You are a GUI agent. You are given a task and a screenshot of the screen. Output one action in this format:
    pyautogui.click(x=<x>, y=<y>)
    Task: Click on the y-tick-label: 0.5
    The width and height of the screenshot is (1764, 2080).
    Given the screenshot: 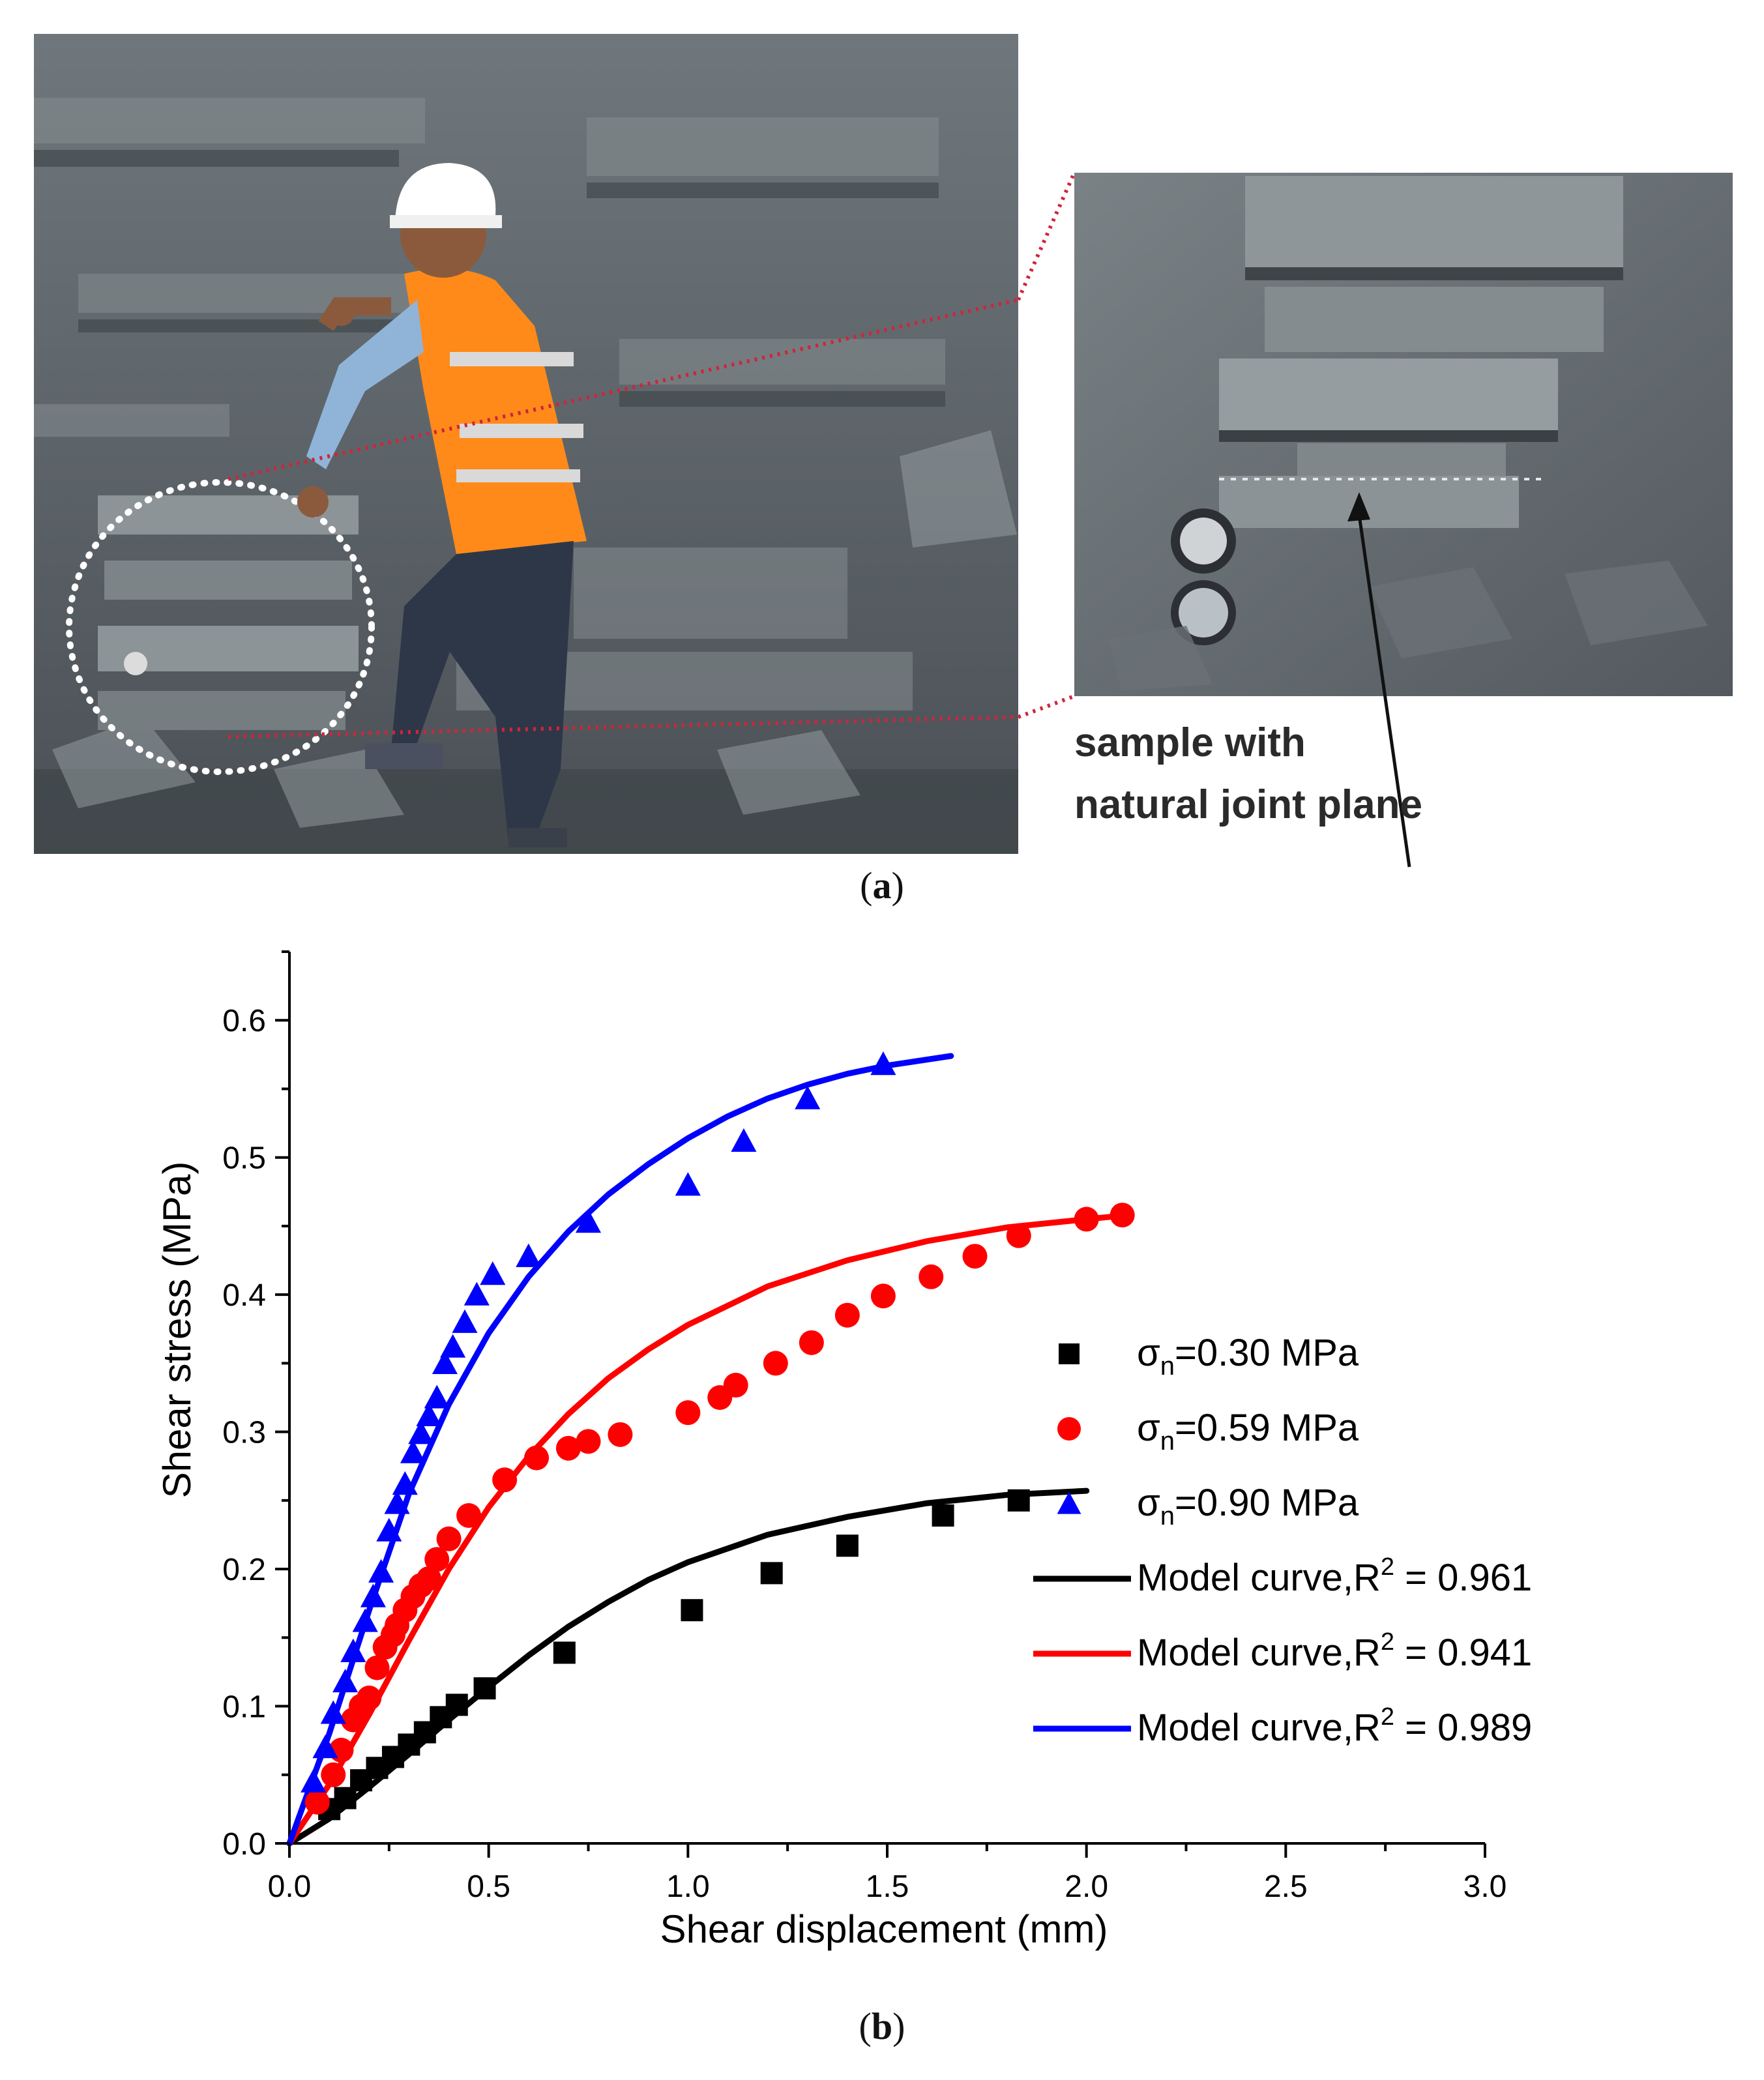 What is the action you would take?
    pyautogui.click(x=244, y=1158)
    